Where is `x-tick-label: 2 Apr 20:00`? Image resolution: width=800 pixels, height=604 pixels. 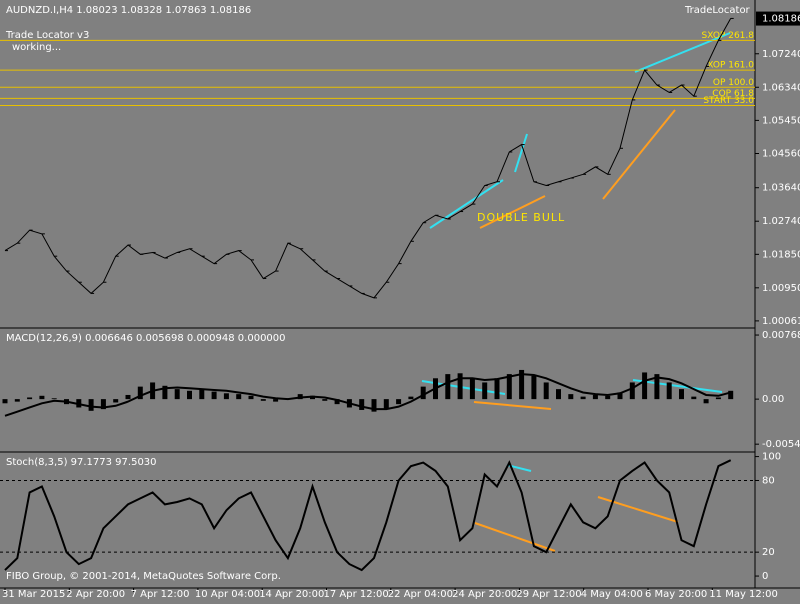 x-tick-label: 2 Apr 20:00 is located at coordinates (95, 594).